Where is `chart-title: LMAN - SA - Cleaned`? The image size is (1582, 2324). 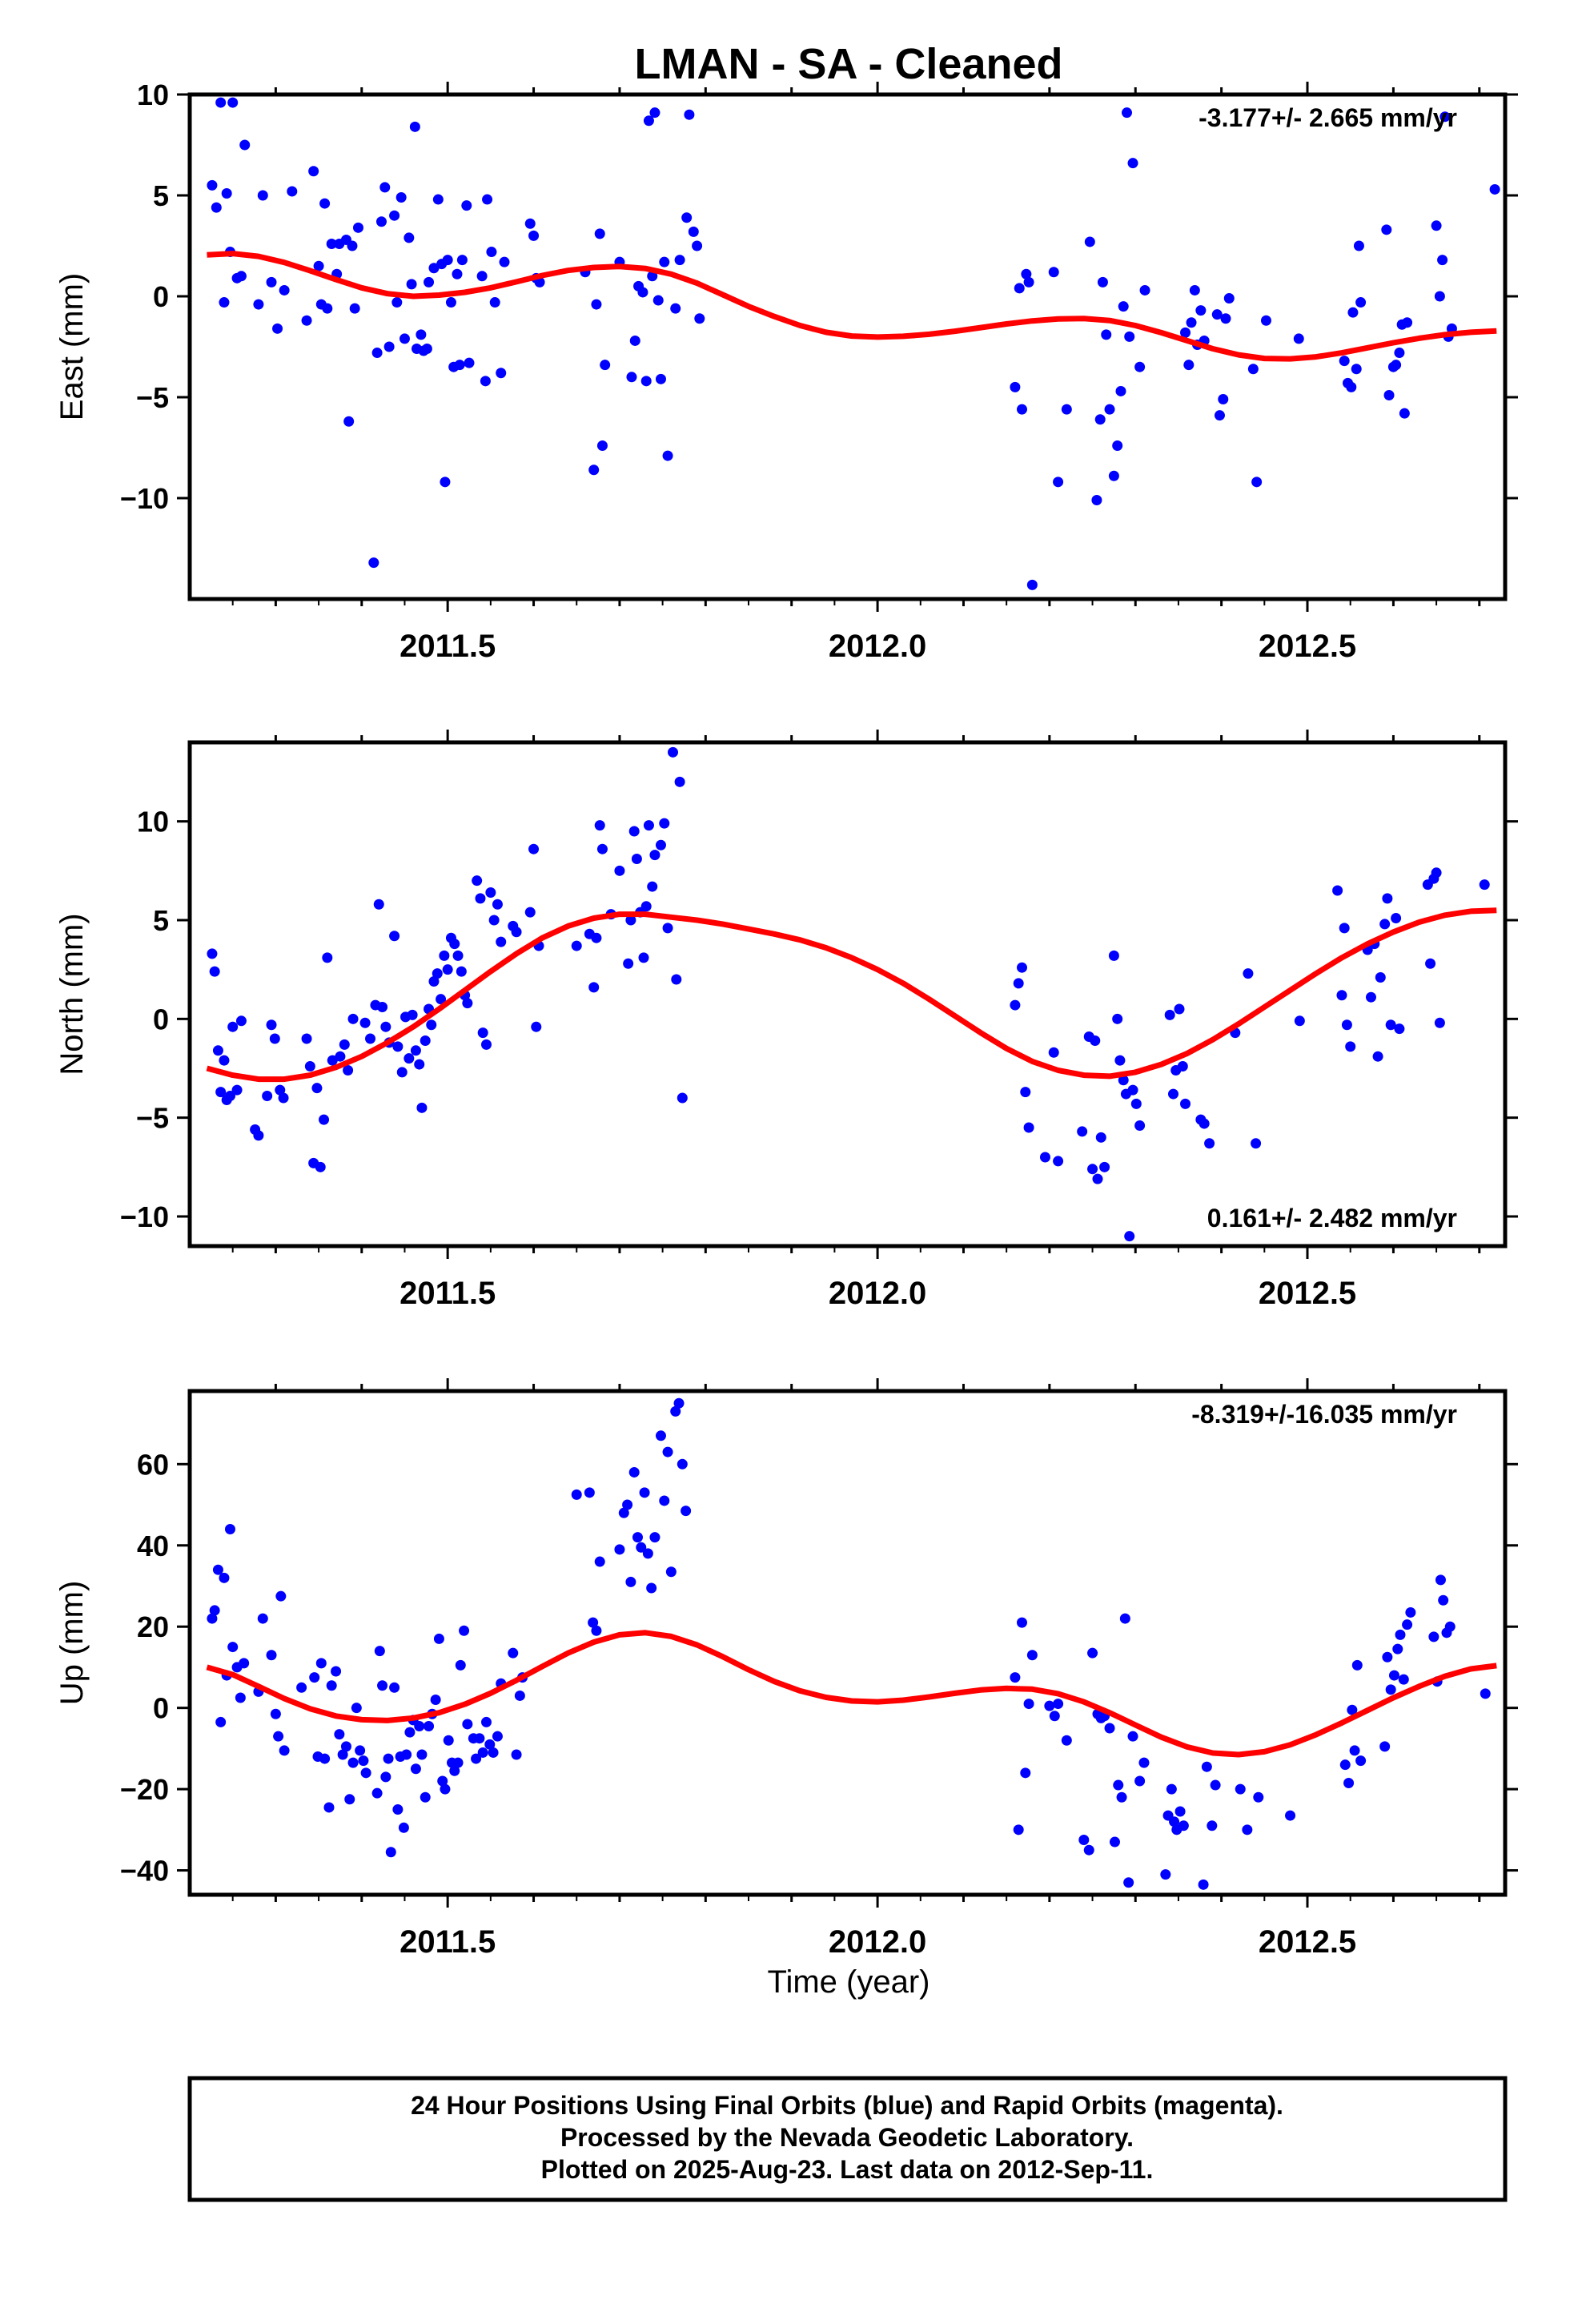
chart-title: LMAN - SA - Cleaned is located at coordinates (848, 64).